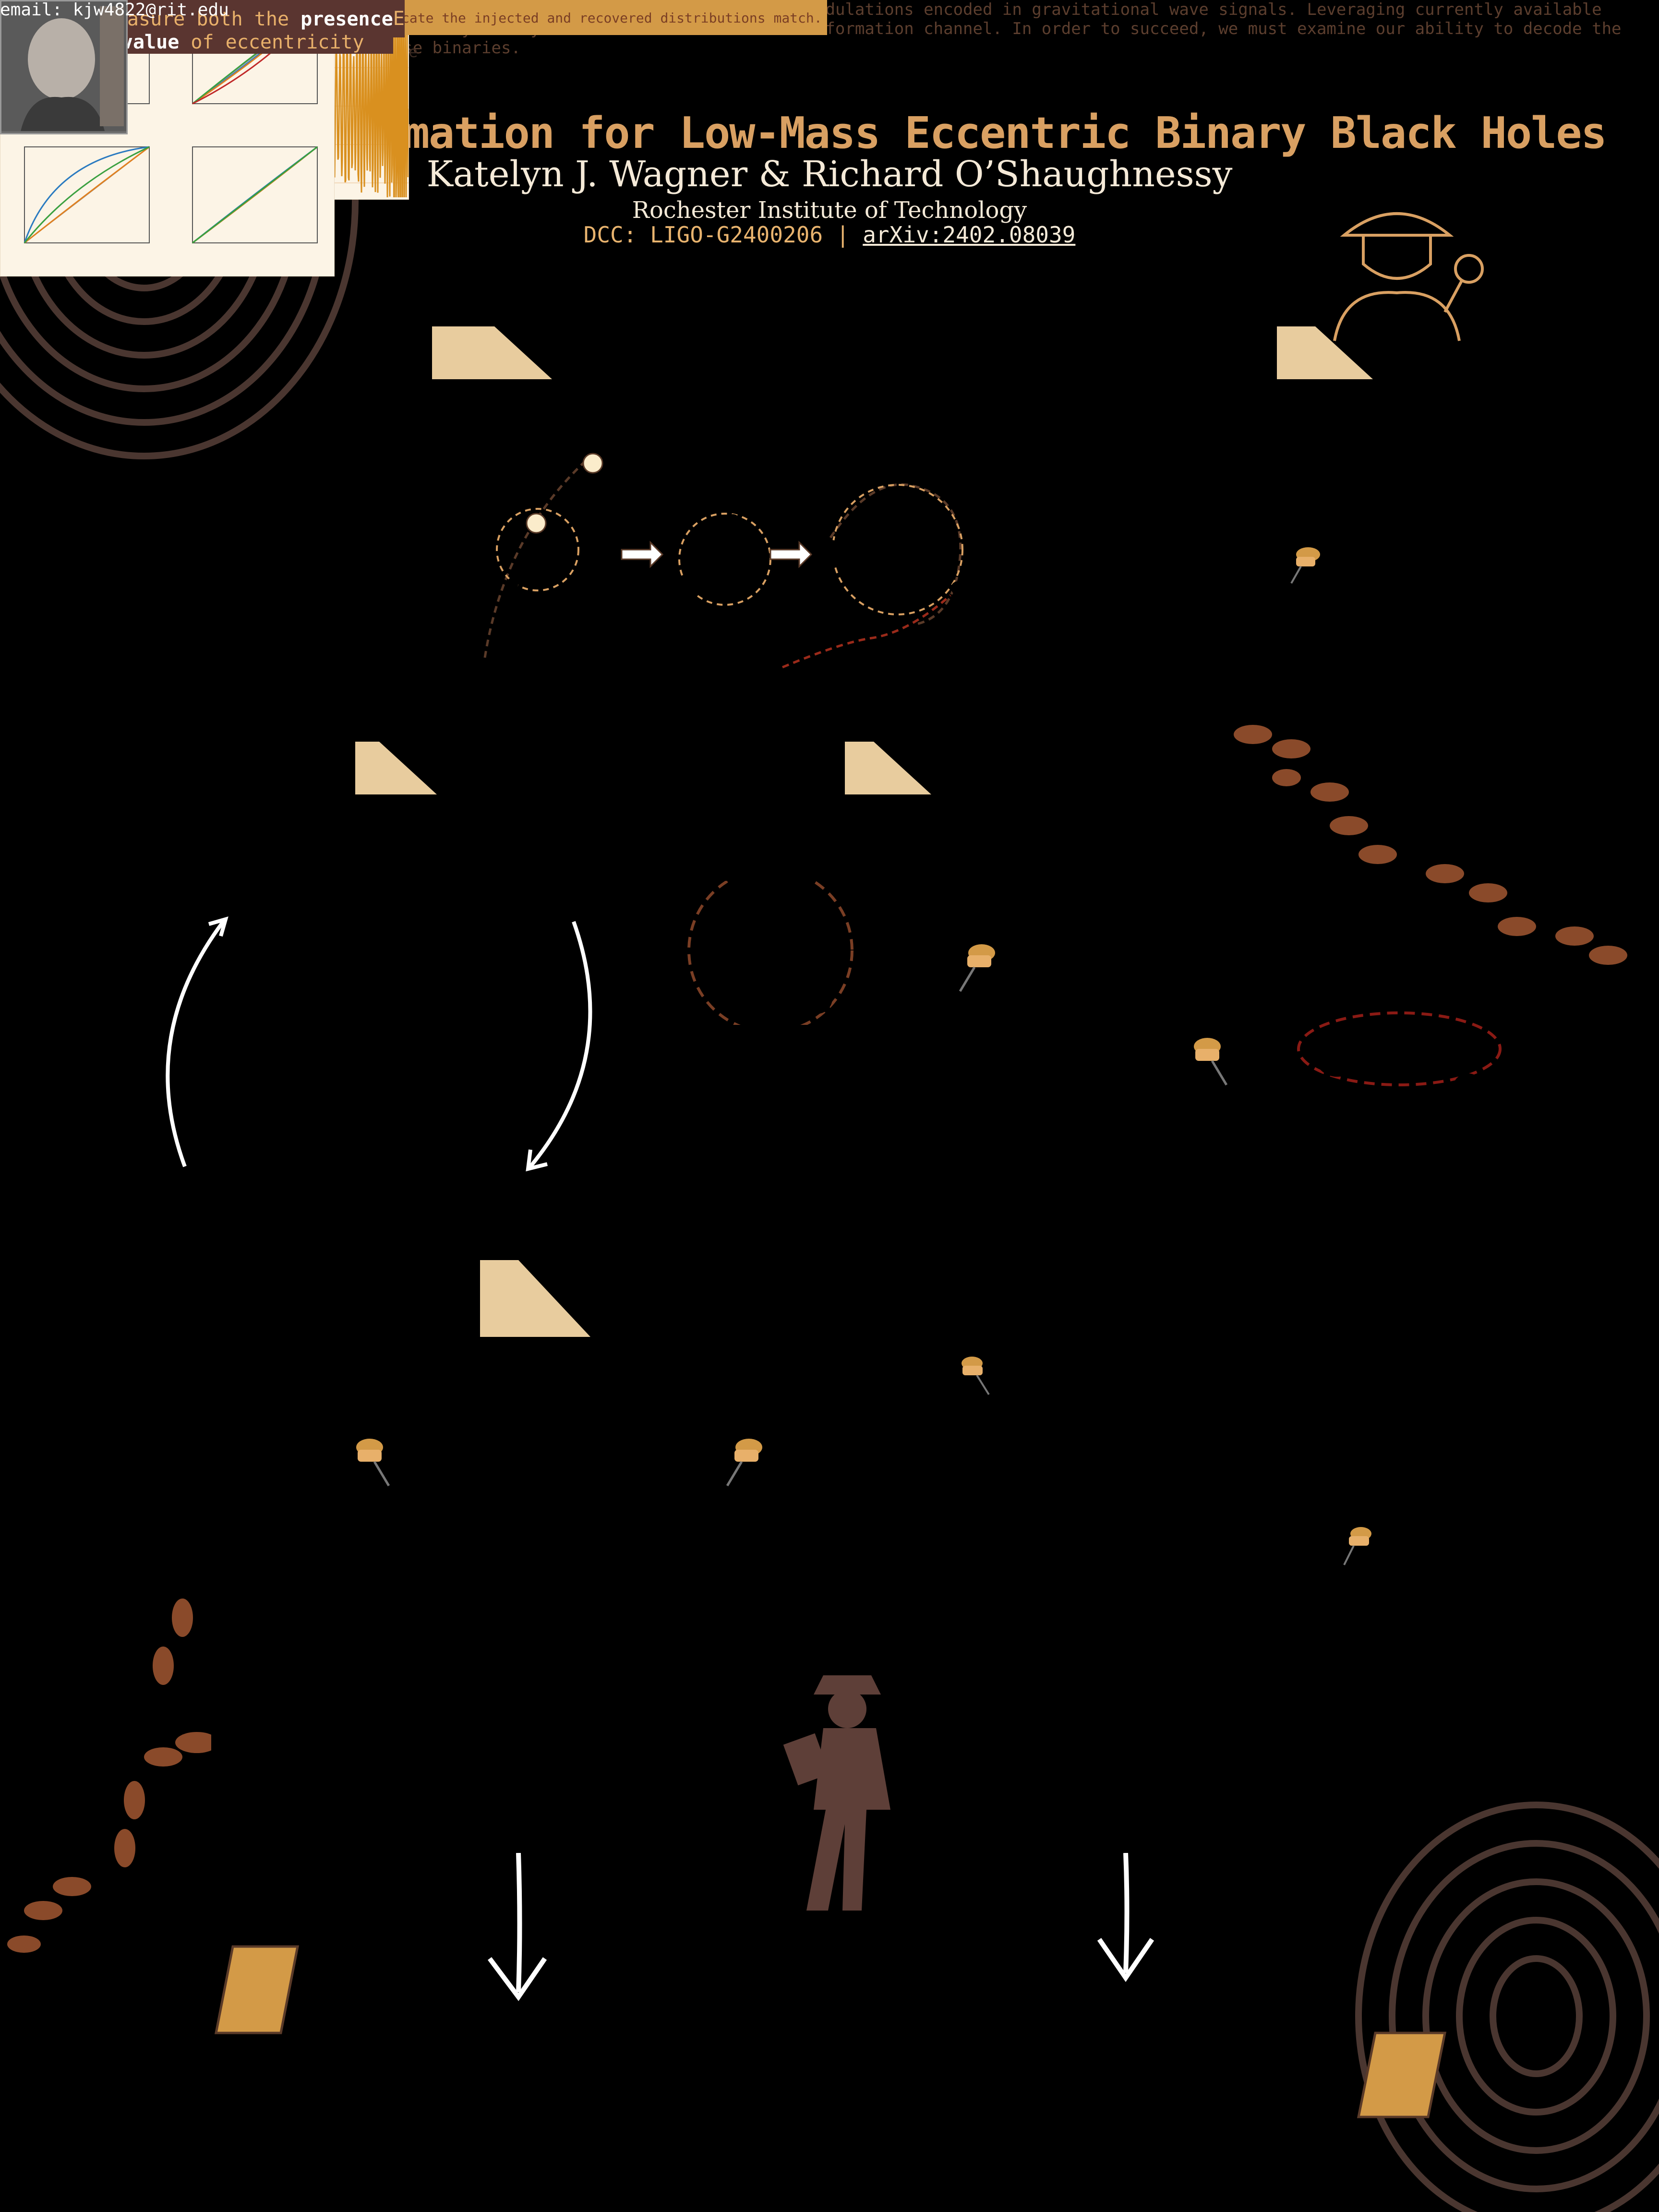 Image resolution: width=1659 pixels, height=2212 pixels. I want to click on circular-orbit-diagram, so click(770, 953).